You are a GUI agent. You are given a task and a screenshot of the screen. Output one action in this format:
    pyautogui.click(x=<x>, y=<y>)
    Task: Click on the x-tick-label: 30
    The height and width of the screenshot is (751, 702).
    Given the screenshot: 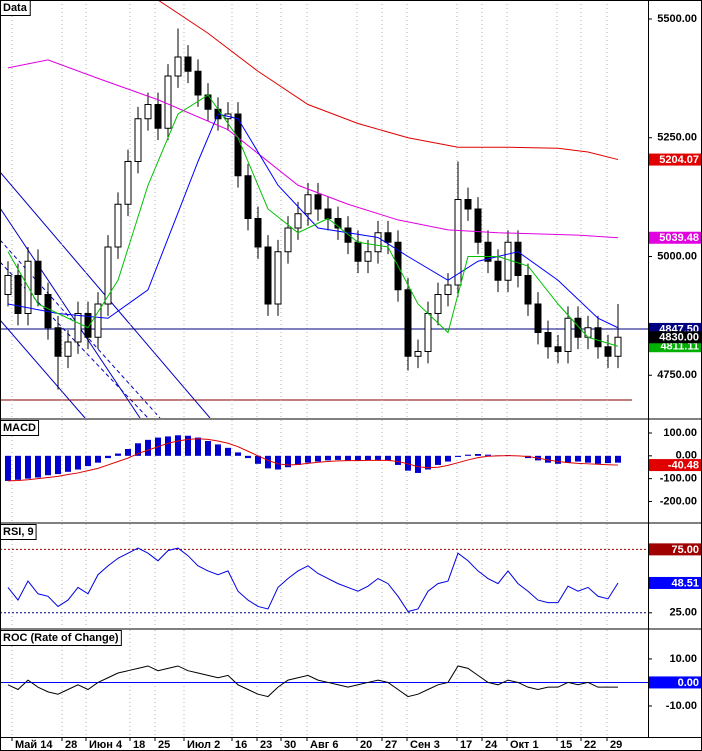 What is the action you would take?
    pyautogui.click(x=290, y=745)
    